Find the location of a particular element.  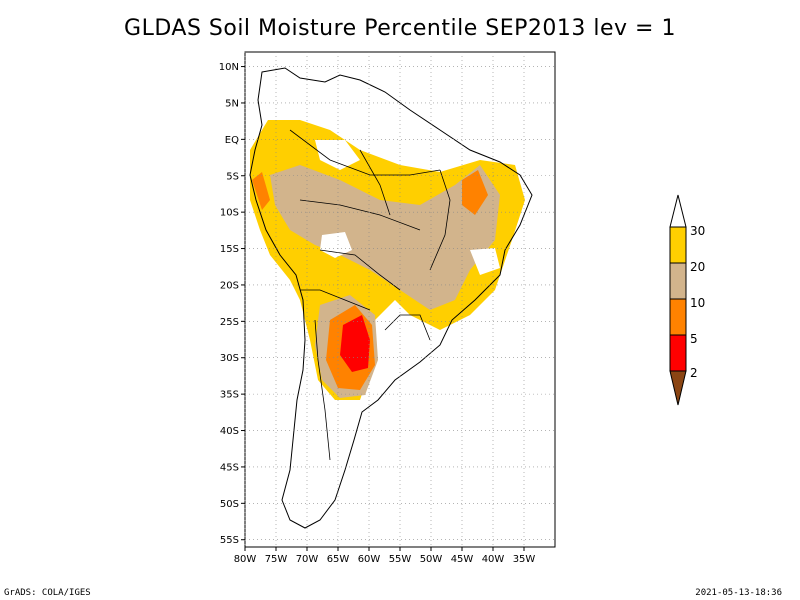

percentile-5-10-region-ne is located at coordinates (475, 192).